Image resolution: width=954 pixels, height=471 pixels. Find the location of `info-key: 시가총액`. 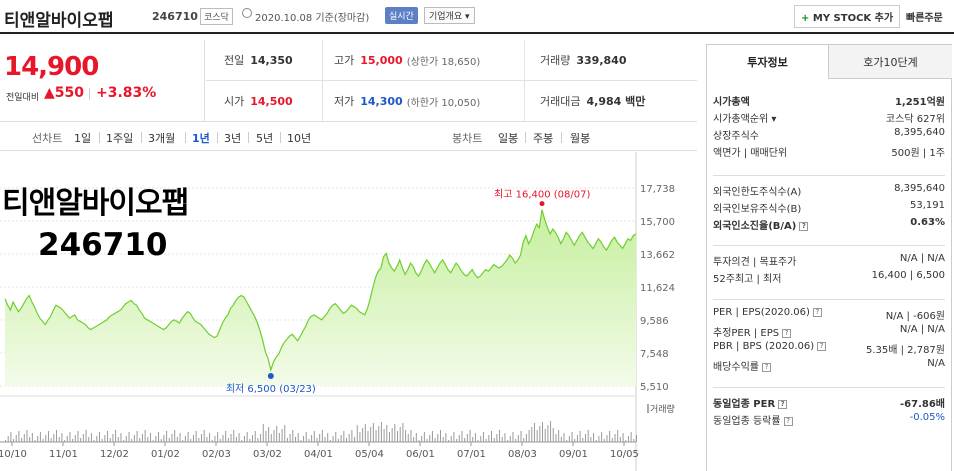

info-key: 시가총액 is located at coordinates (731, 102).